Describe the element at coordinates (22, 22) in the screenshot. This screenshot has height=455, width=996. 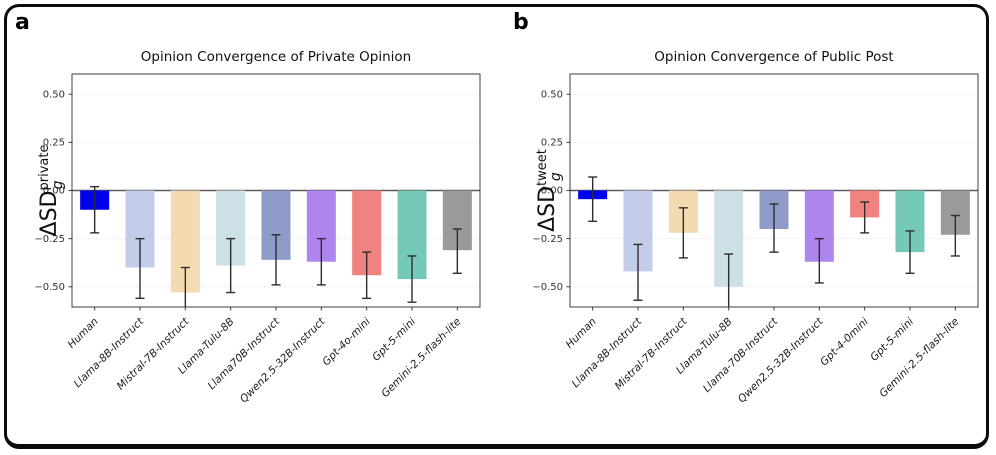
I see `panel-letter-a: a` at that location.